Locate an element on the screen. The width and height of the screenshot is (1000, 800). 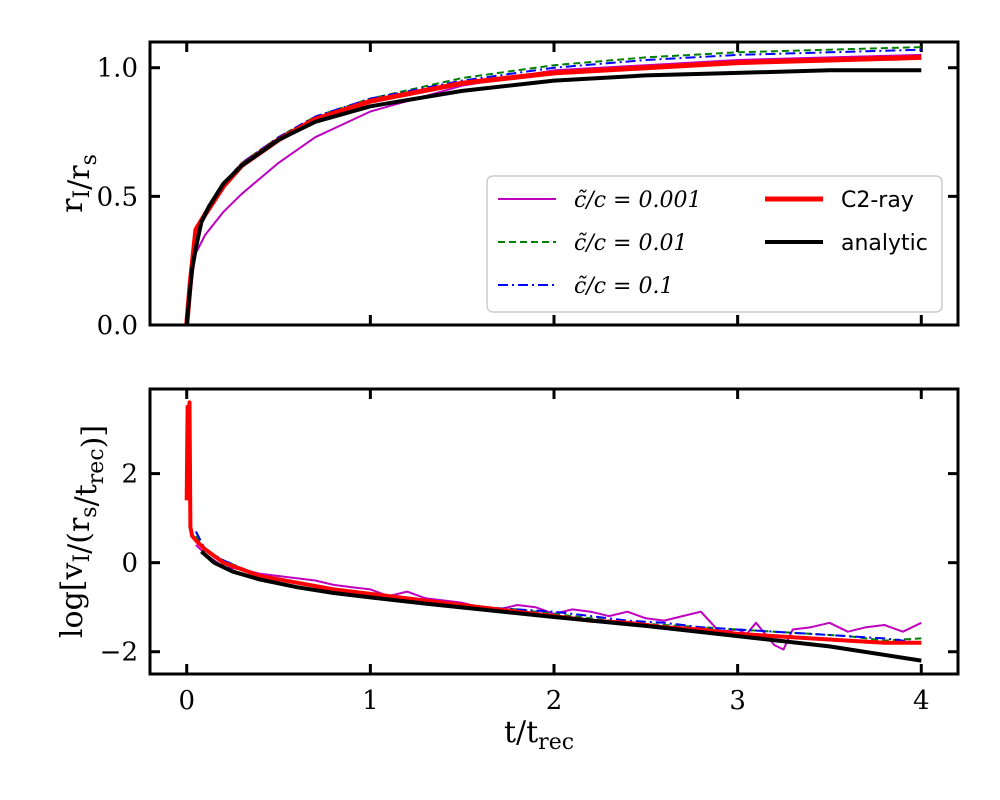
bot-ytick-label-0: −2 is located at coordinates (119, 653).